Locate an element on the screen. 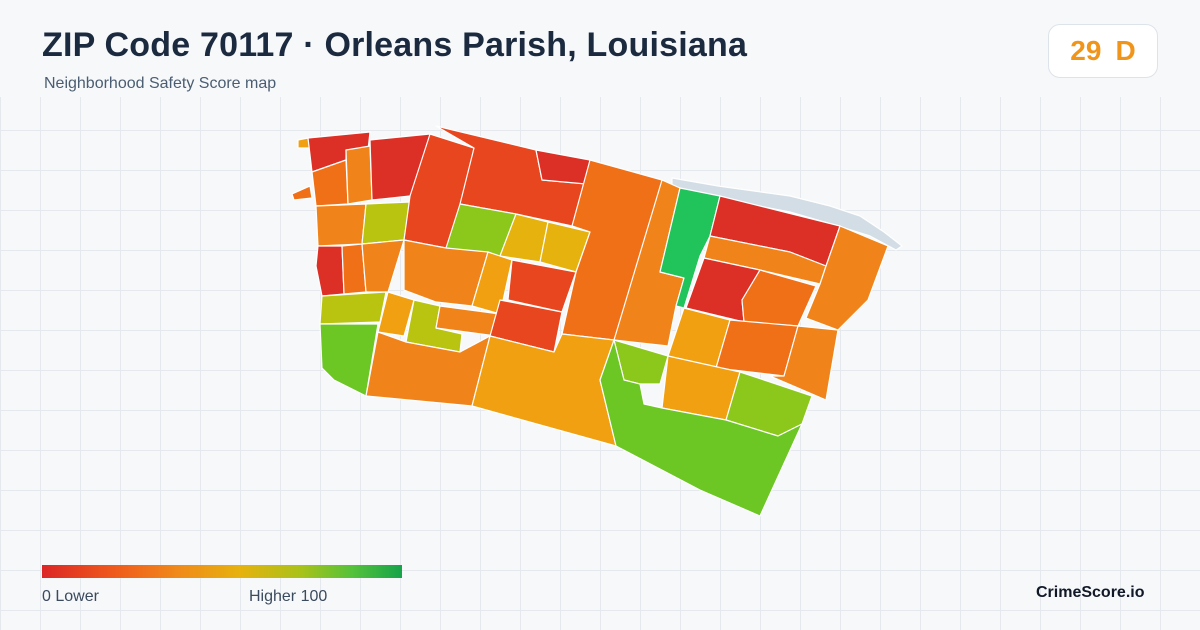 This screenshot has height=630, width=1200. page-subtitle: Neighborhood Safety Score map is located at coordinates (160, 83).